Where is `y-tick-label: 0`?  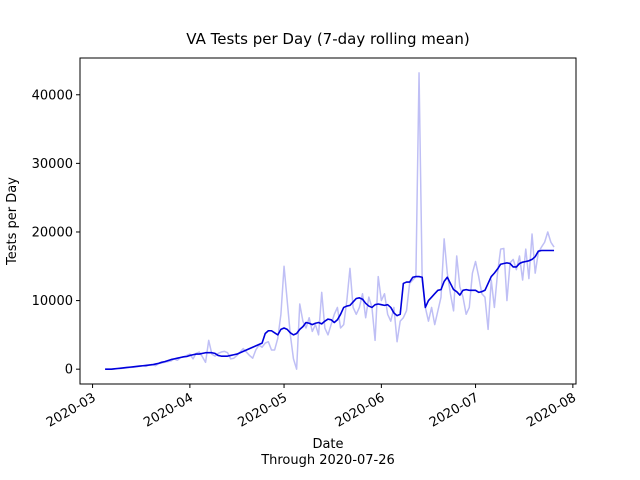
y-tick-label: 0 is located at coordinates (69, 370).